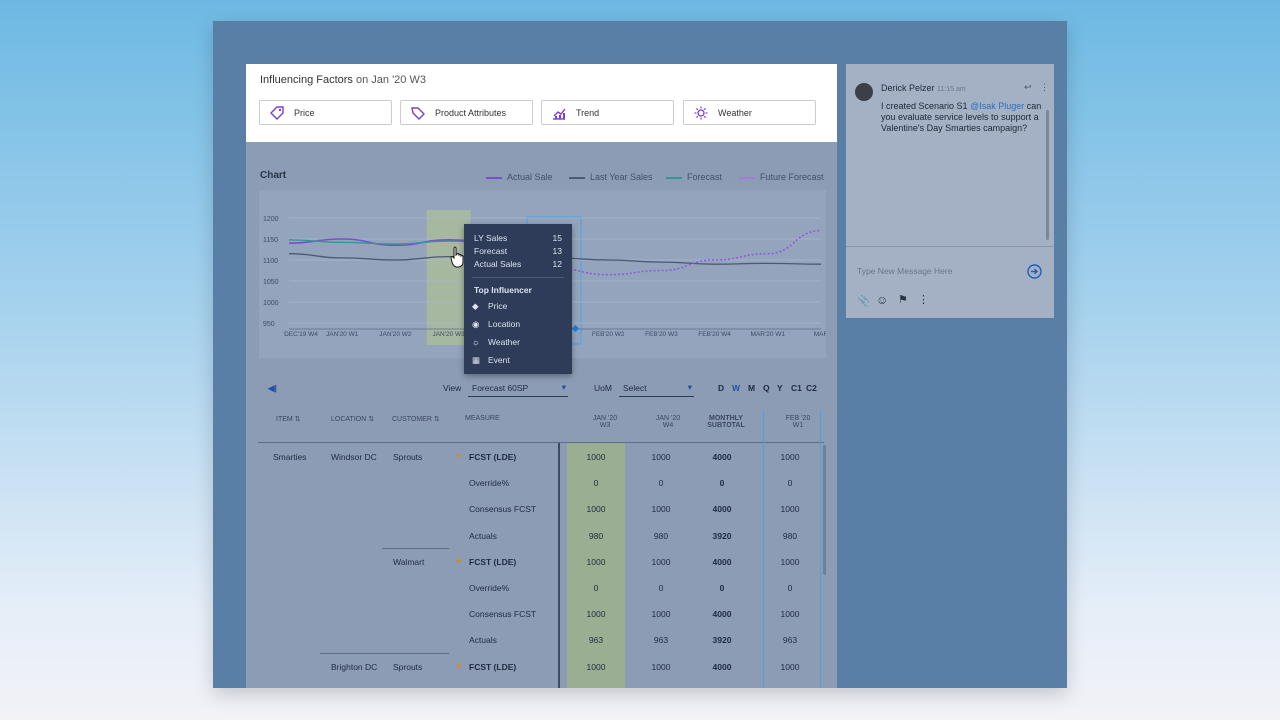 This screenshot has height=720, width=1280. I want to click on legend-last-year-sales: Last Year Sales, so click(611, 177).